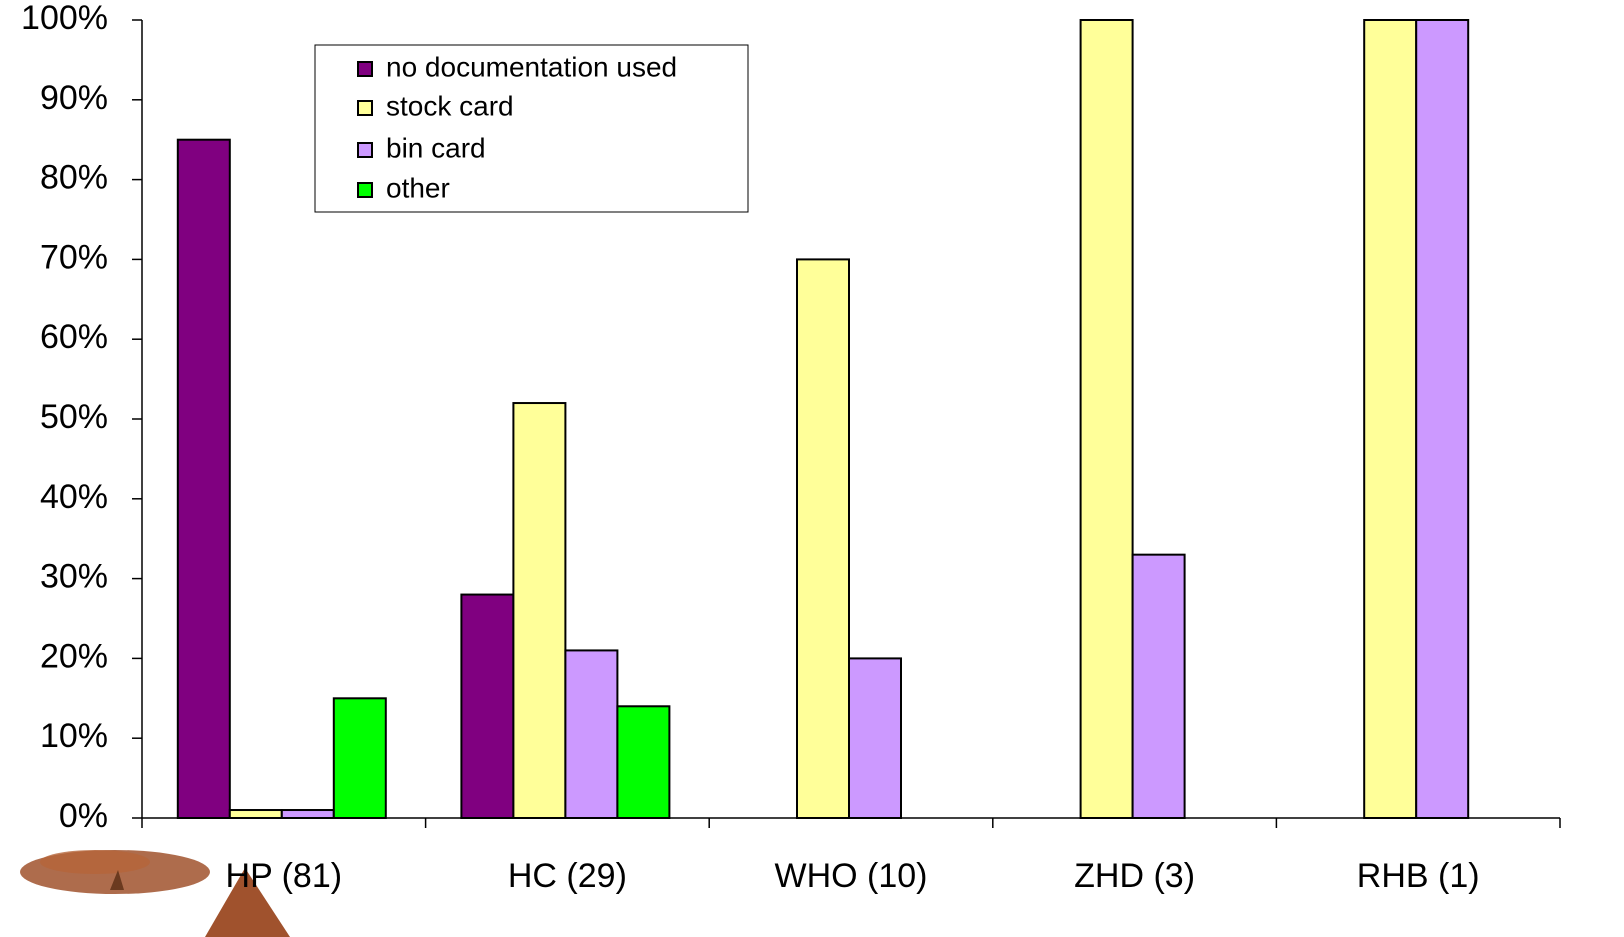 The image size is (1624, 937). What do you see at coordinates (74, 577) in the screenshot?
I see `y-tick-label: 30%` at bounding box center [74, 577].